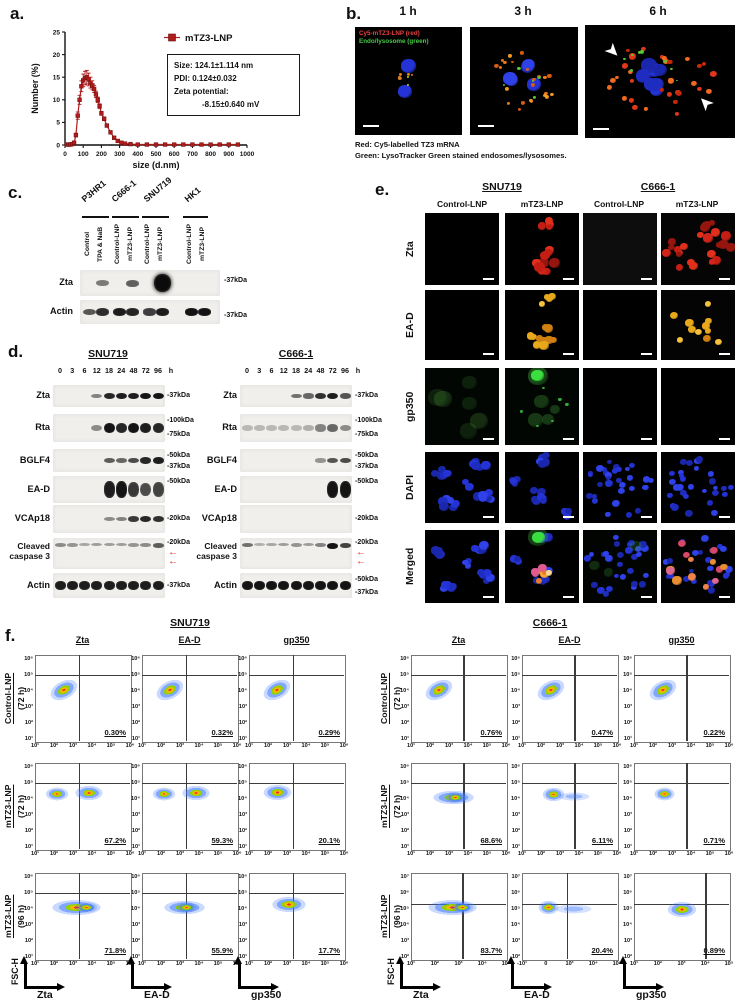 The width and height of the screenshot is (738, 1000). Describe the element at coordinates (653, 854) in the screenshot. I see `x-axis-tick: 10²` at that location.